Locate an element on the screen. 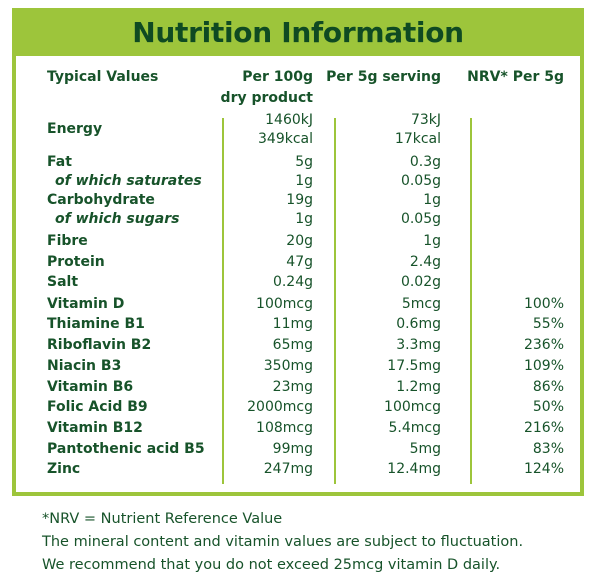 This screenshot has height=588, width=600. nutrient-name: Pantothenic acid B5 is located at coordinates (126, 449).